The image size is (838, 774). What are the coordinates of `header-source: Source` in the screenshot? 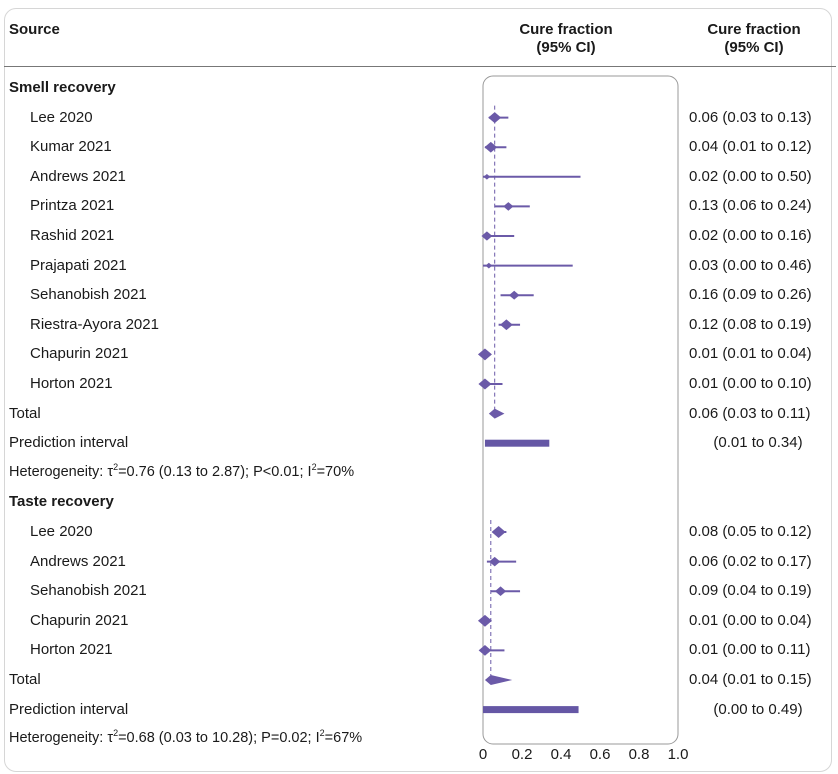 It's located at (34, 29).